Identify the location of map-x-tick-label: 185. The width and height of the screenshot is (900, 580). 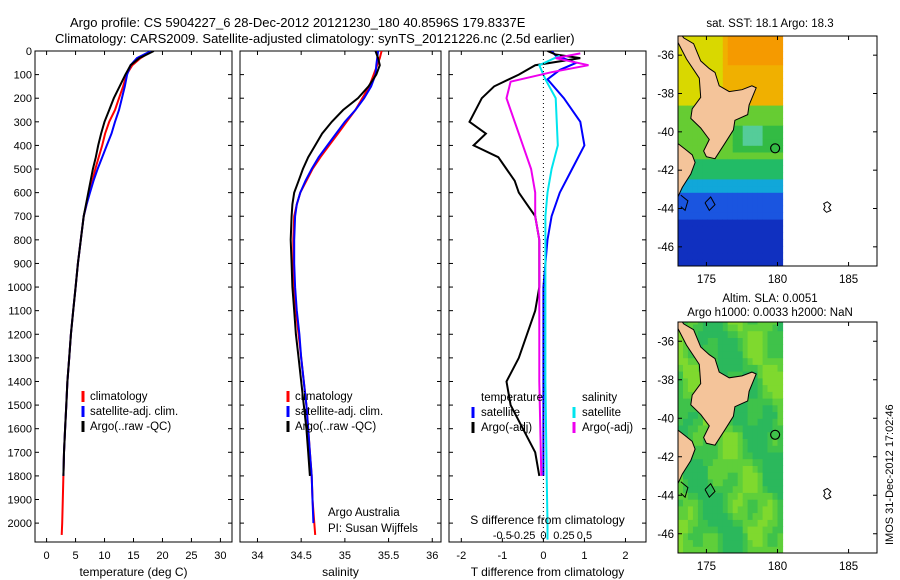
(848, 567).